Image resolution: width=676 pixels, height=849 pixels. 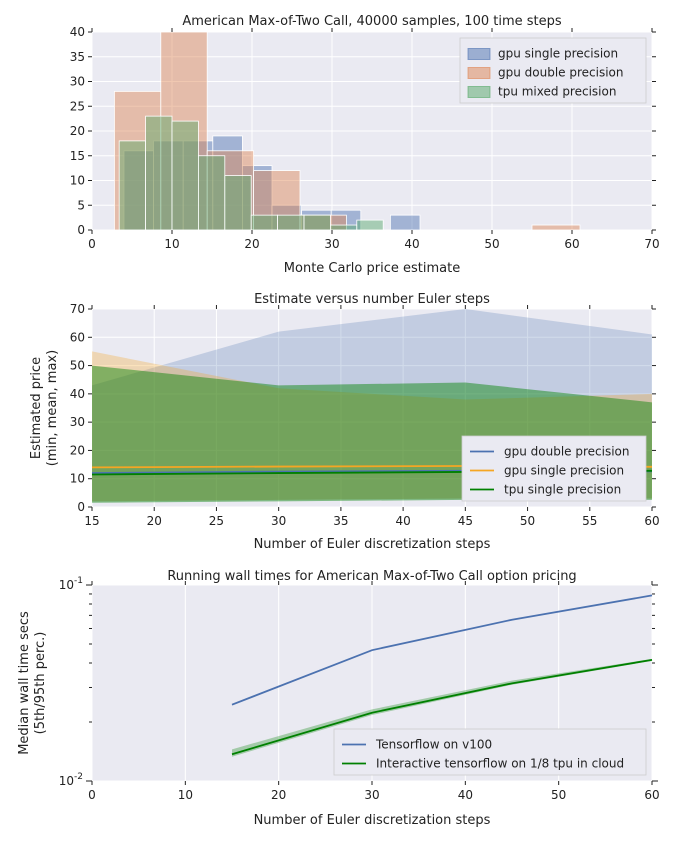 I want to click on y-tick-label: 50, so click(x=77, y=366).